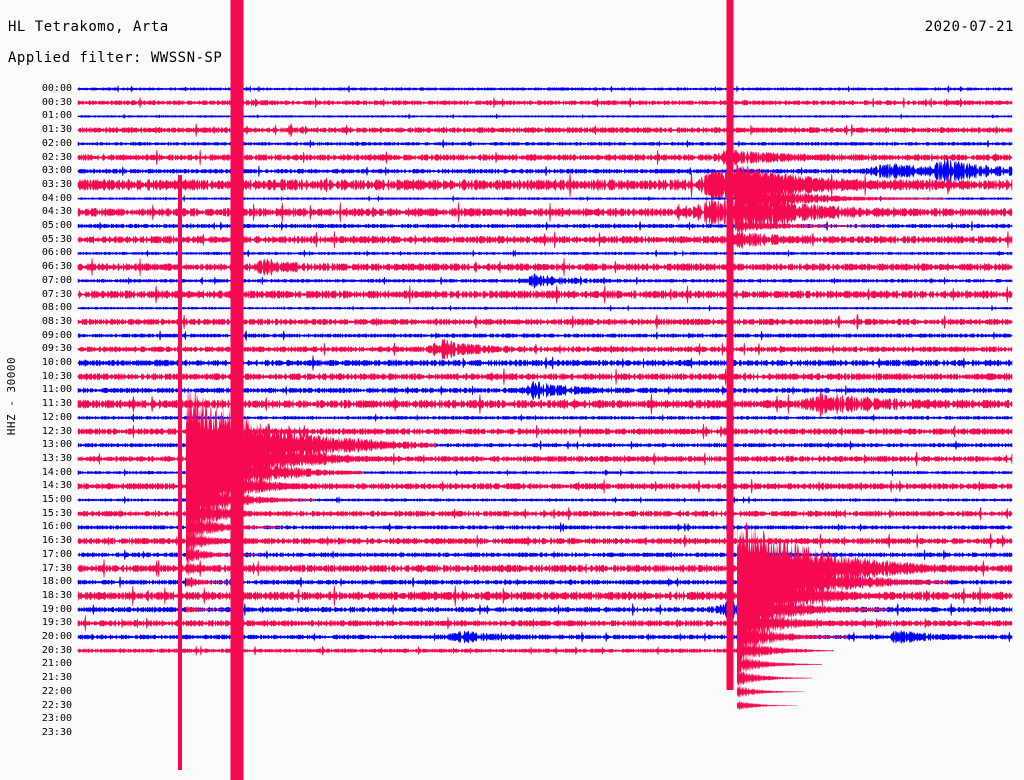 The width and height of the screenshot is (1024, 780). Describe the element at coordinates (56, 417) in the screenshot. I see `time-tick-label: 12:00` at that location.